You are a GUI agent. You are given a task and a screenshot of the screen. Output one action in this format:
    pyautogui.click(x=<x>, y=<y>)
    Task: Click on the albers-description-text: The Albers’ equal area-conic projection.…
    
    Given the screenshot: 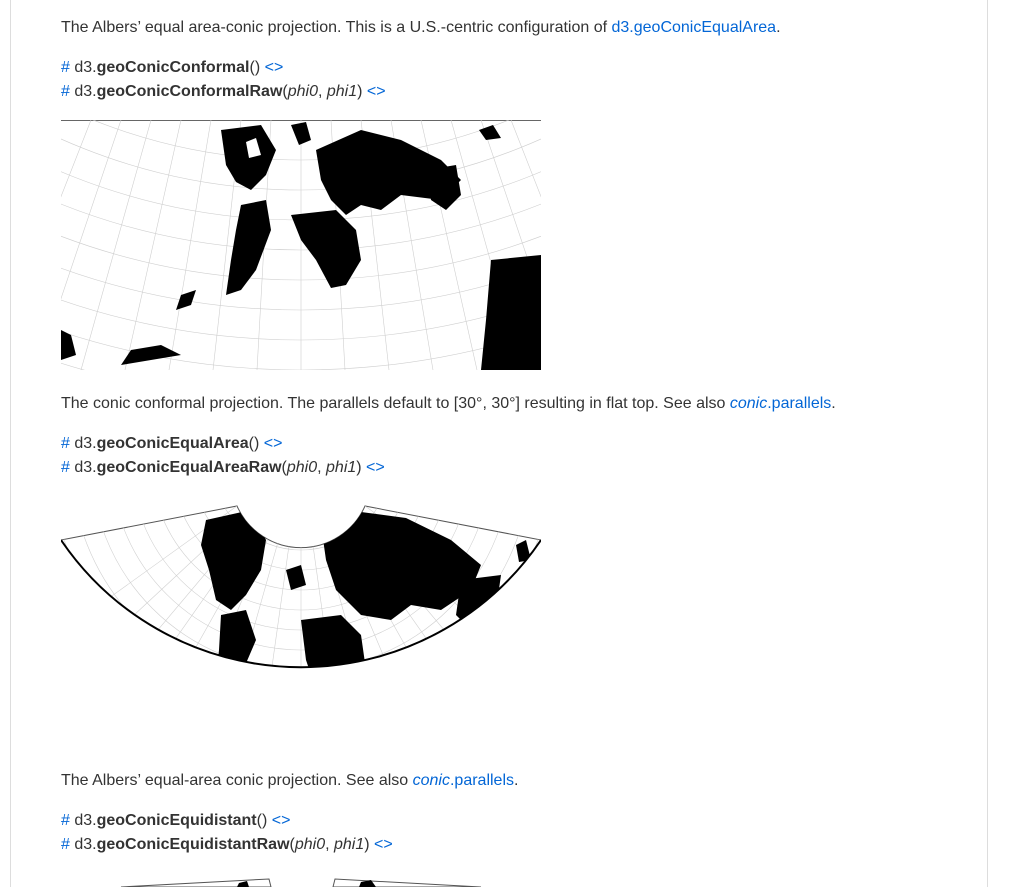 What is the action you would take?
    pyautogui.click(x=336, y=27)
    